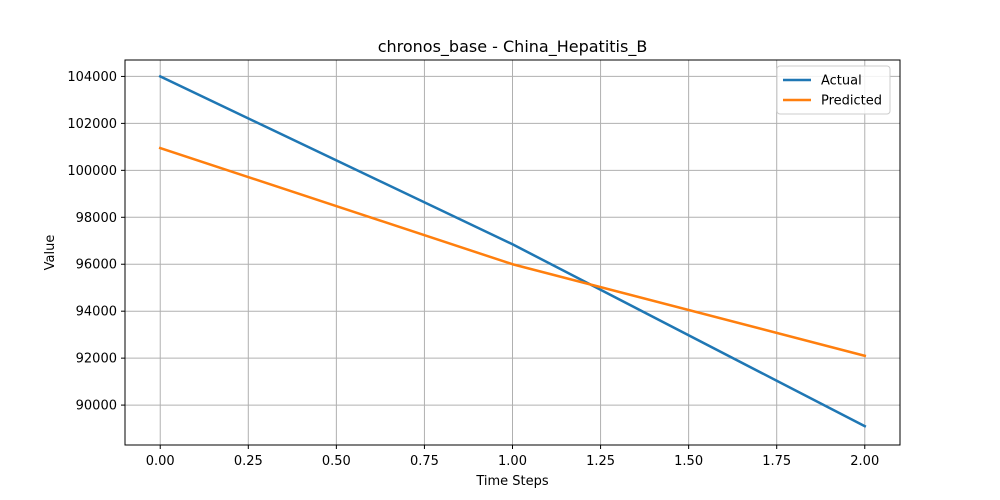  I want to click on x-axis-ticks: 0.00 0.25 0.50 0.75 1.00 1.25 1.50 1.75 2.00, so click(512, 457).